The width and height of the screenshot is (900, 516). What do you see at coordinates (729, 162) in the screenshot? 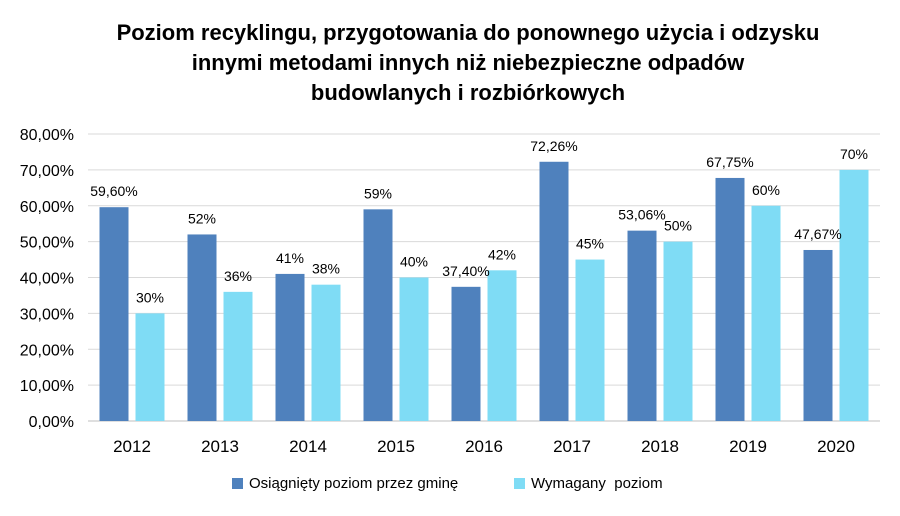
I see `data-label: 67,75%` at bounding box center [729, 162].